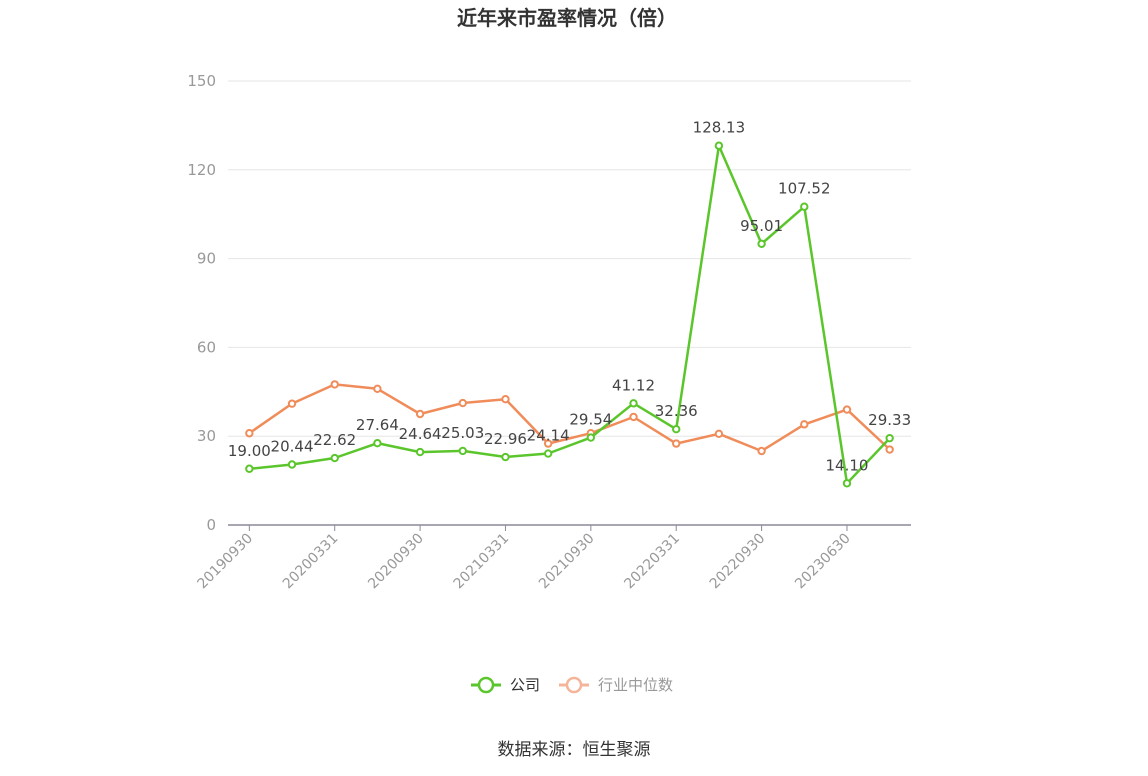  Describe the element at coordinates (396, 562) in the screenshot. I see `x-tick-label: 20200930` at that location.